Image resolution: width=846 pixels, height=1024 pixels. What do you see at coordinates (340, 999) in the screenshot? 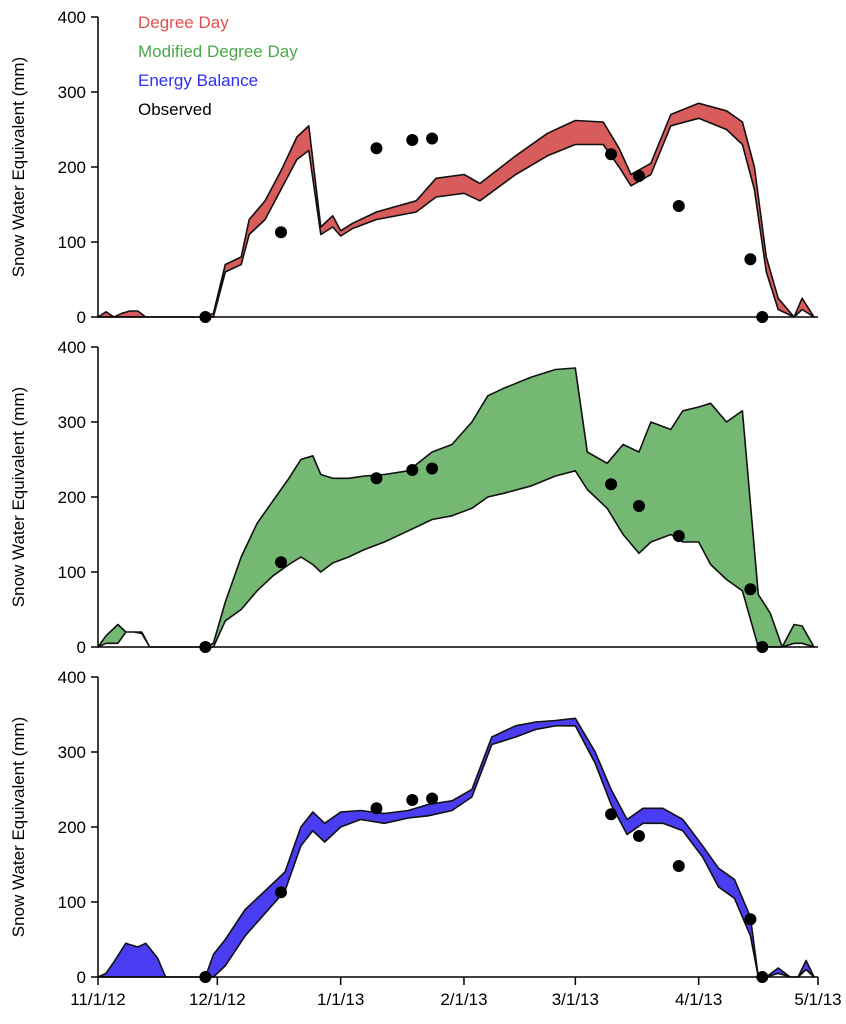
I see `x-tick-label: 1/1/13` at bounding box center [340, 999].